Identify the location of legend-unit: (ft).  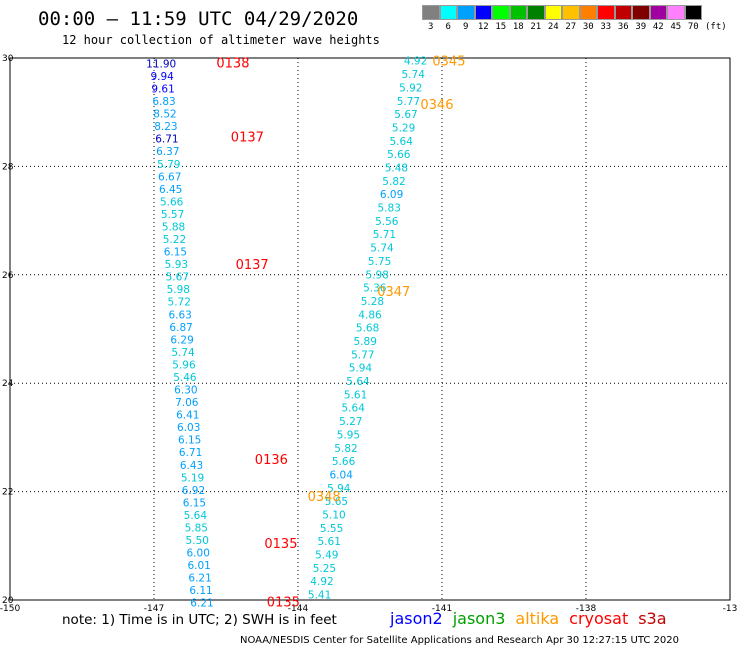
(716, 27).